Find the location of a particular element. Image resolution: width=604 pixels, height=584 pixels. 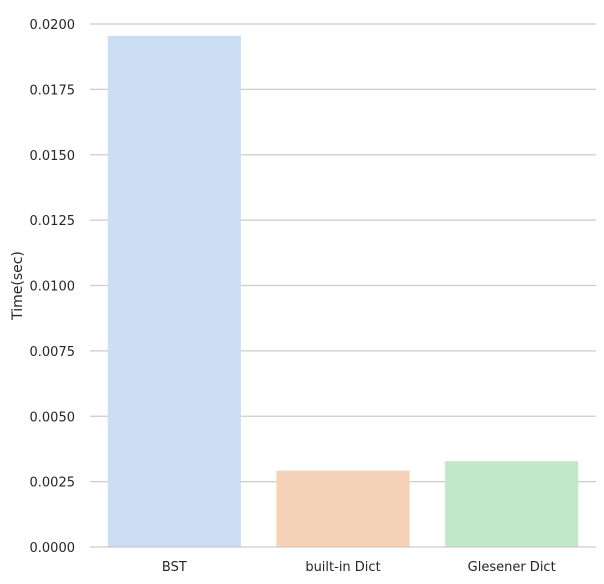

y-tick-label: 0.0075 is located at coordinates (53, 352).